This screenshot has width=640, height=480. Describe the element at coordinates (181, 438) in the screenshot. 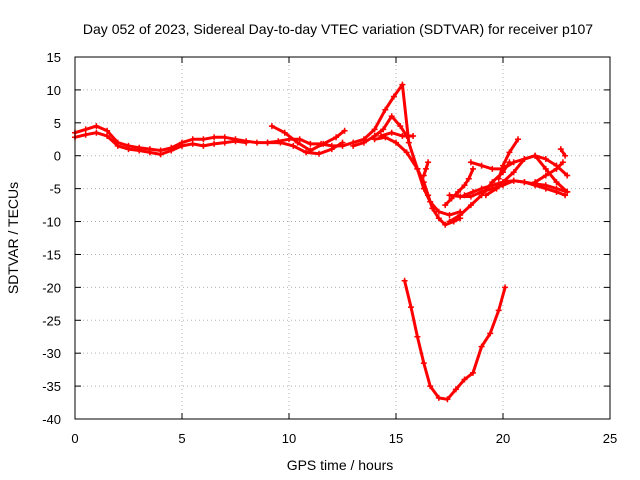

I see `x-tick-label: 5` at that location.